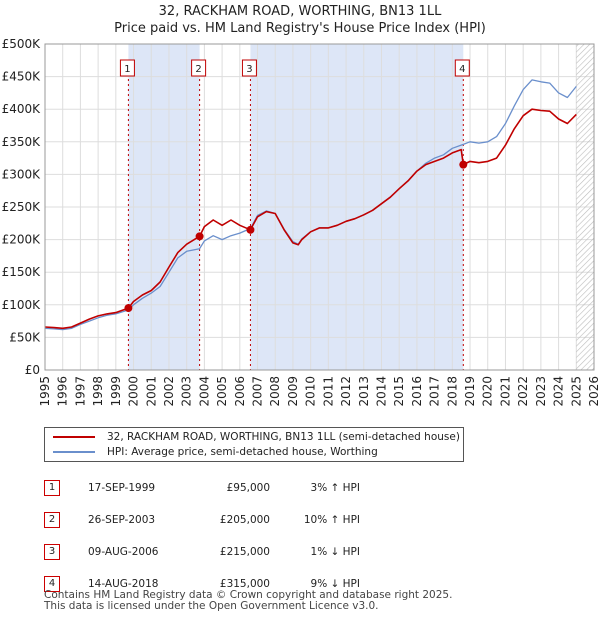  I want to click on x-tick-label: 2024, so click(559, 391).